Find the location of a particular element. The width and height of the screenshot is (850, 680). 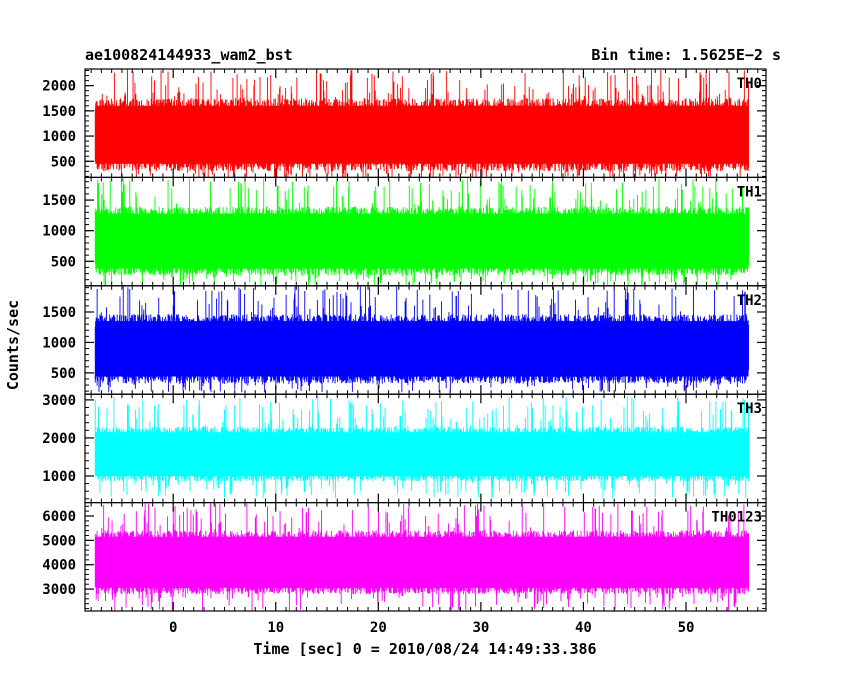

series-th1 is located at coordinates (422, 231).